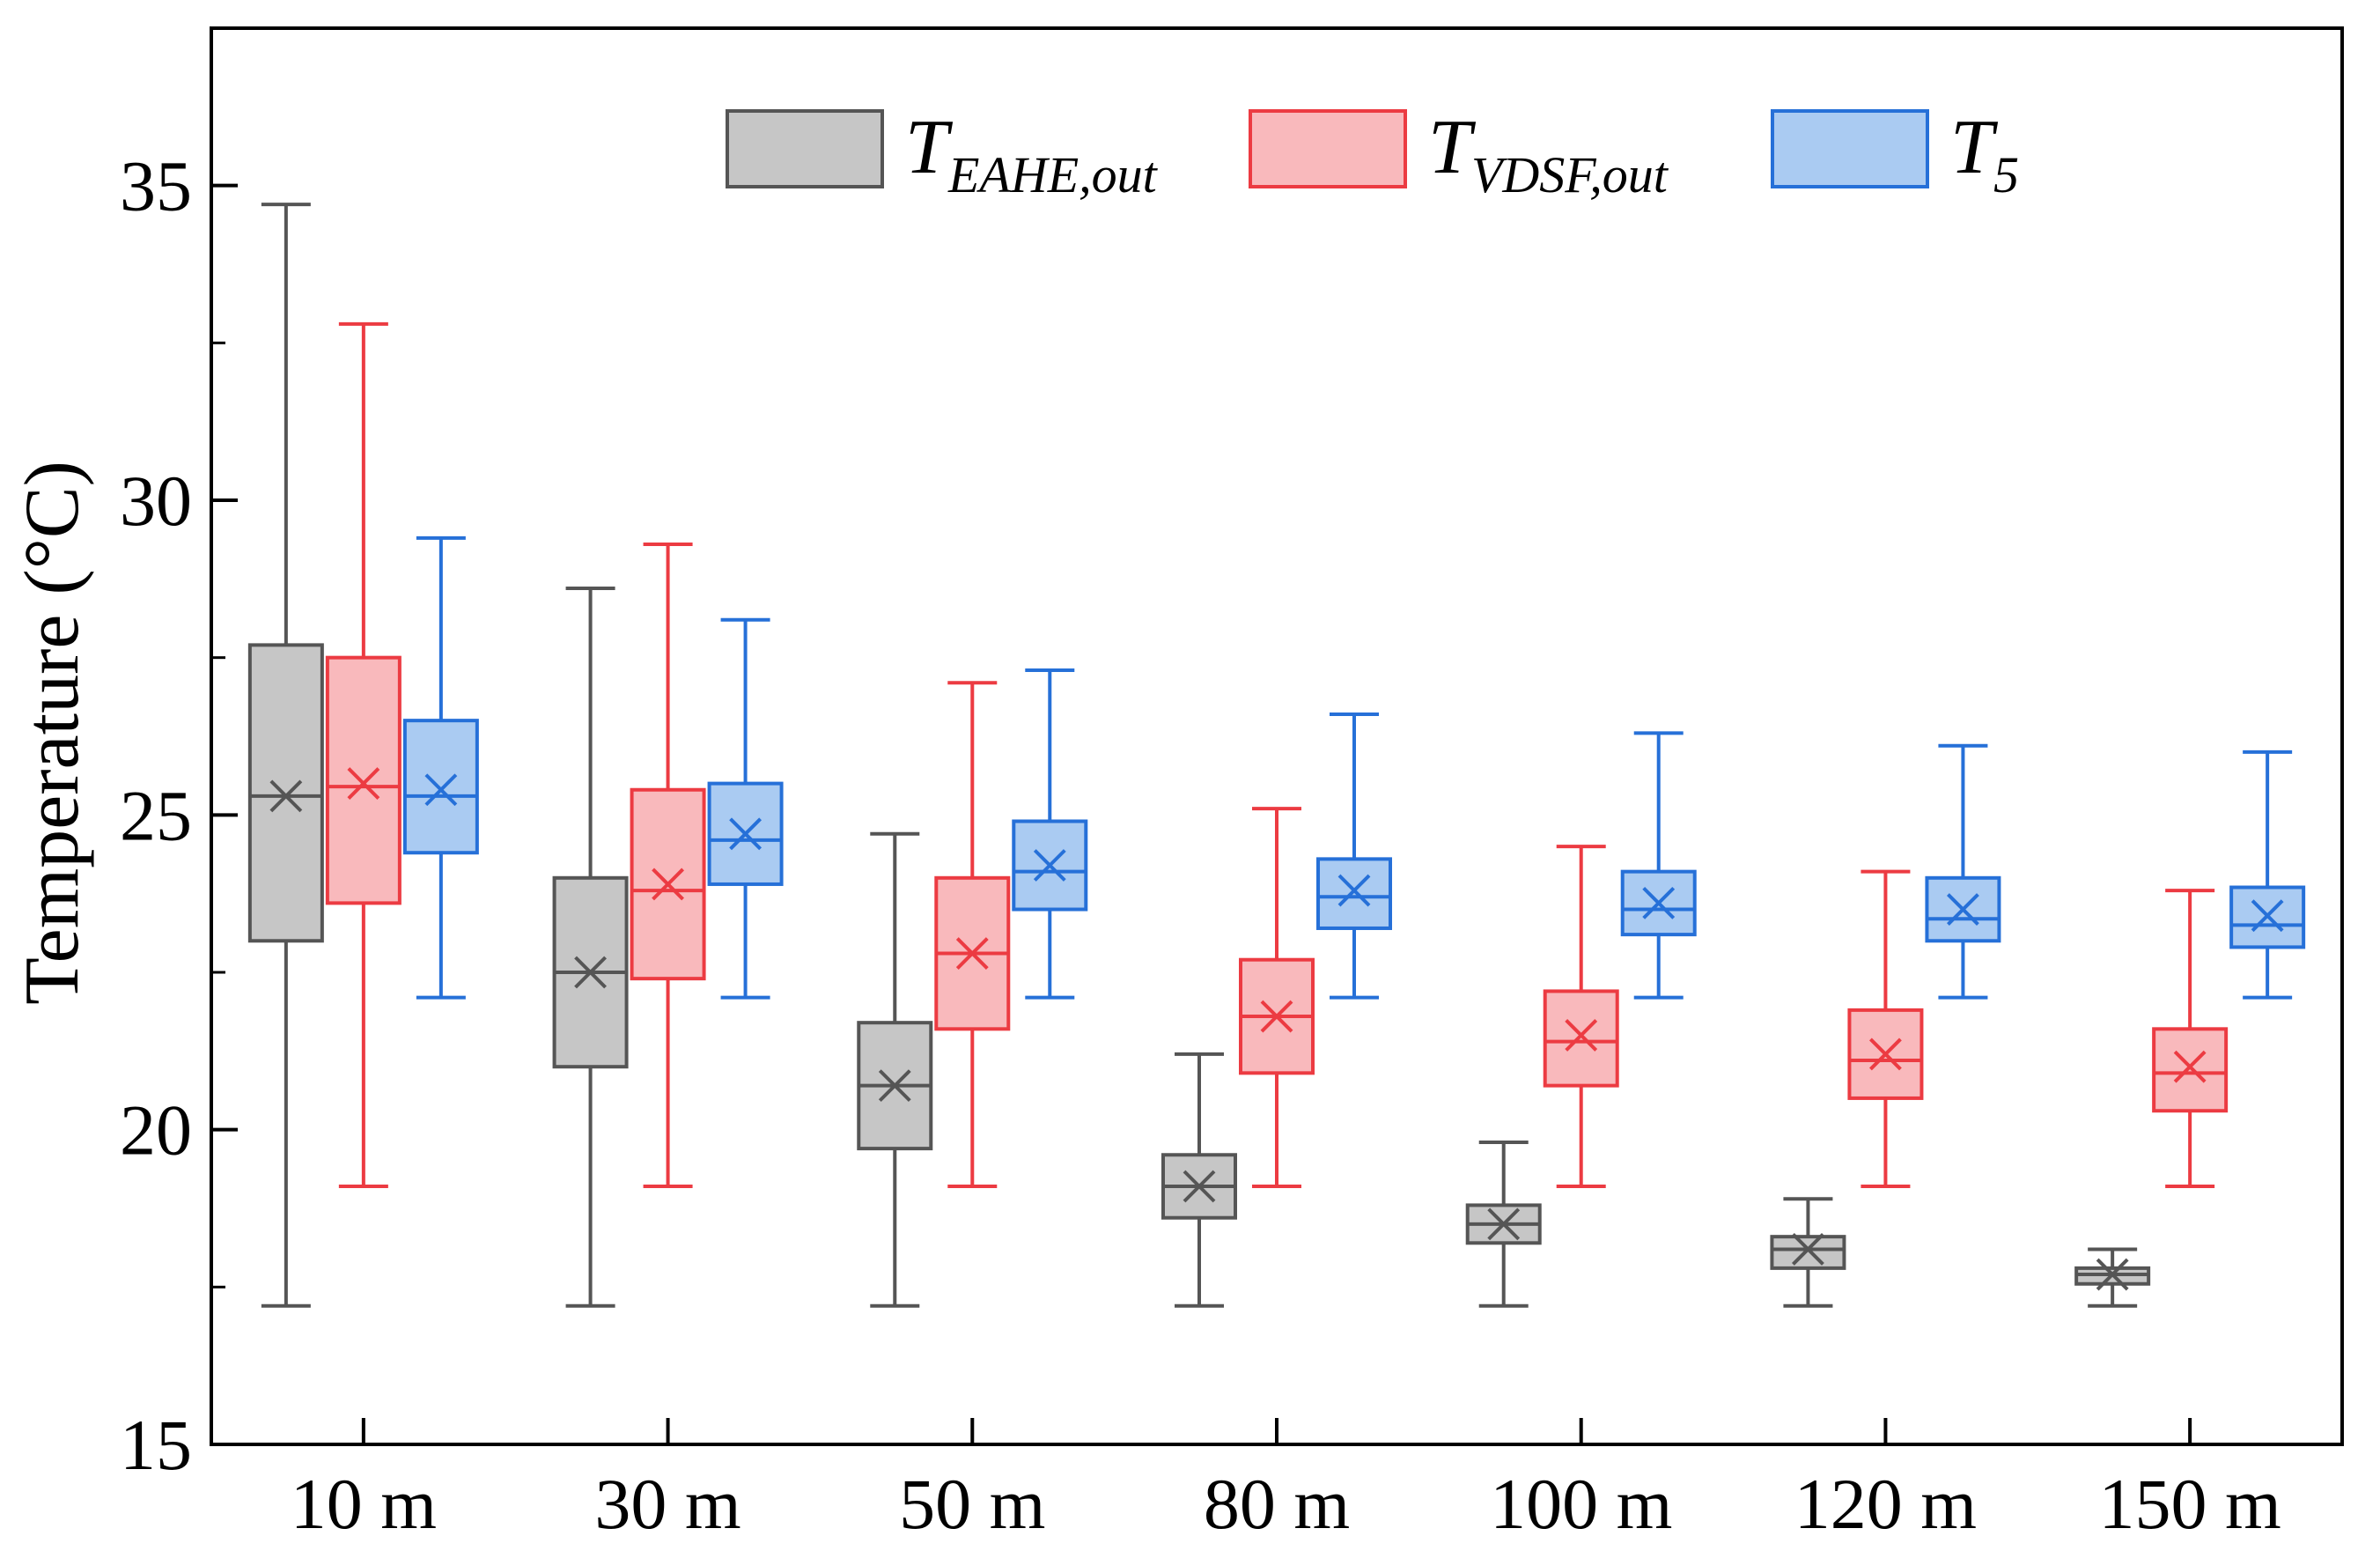  What do you see at coordinates (364, 1504) in the screenshot?
I see `x-tick-label: 10 m` at bounding box center [364, 1504].